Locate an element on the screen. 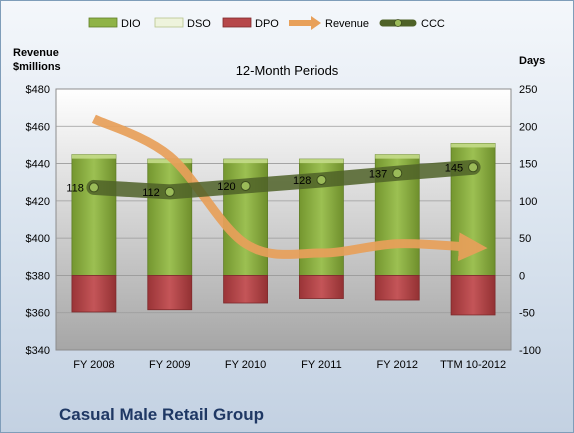 The width and height of the screenshot is (574, 433). left-tick-label: $480 is located at coordinates (38, 90).